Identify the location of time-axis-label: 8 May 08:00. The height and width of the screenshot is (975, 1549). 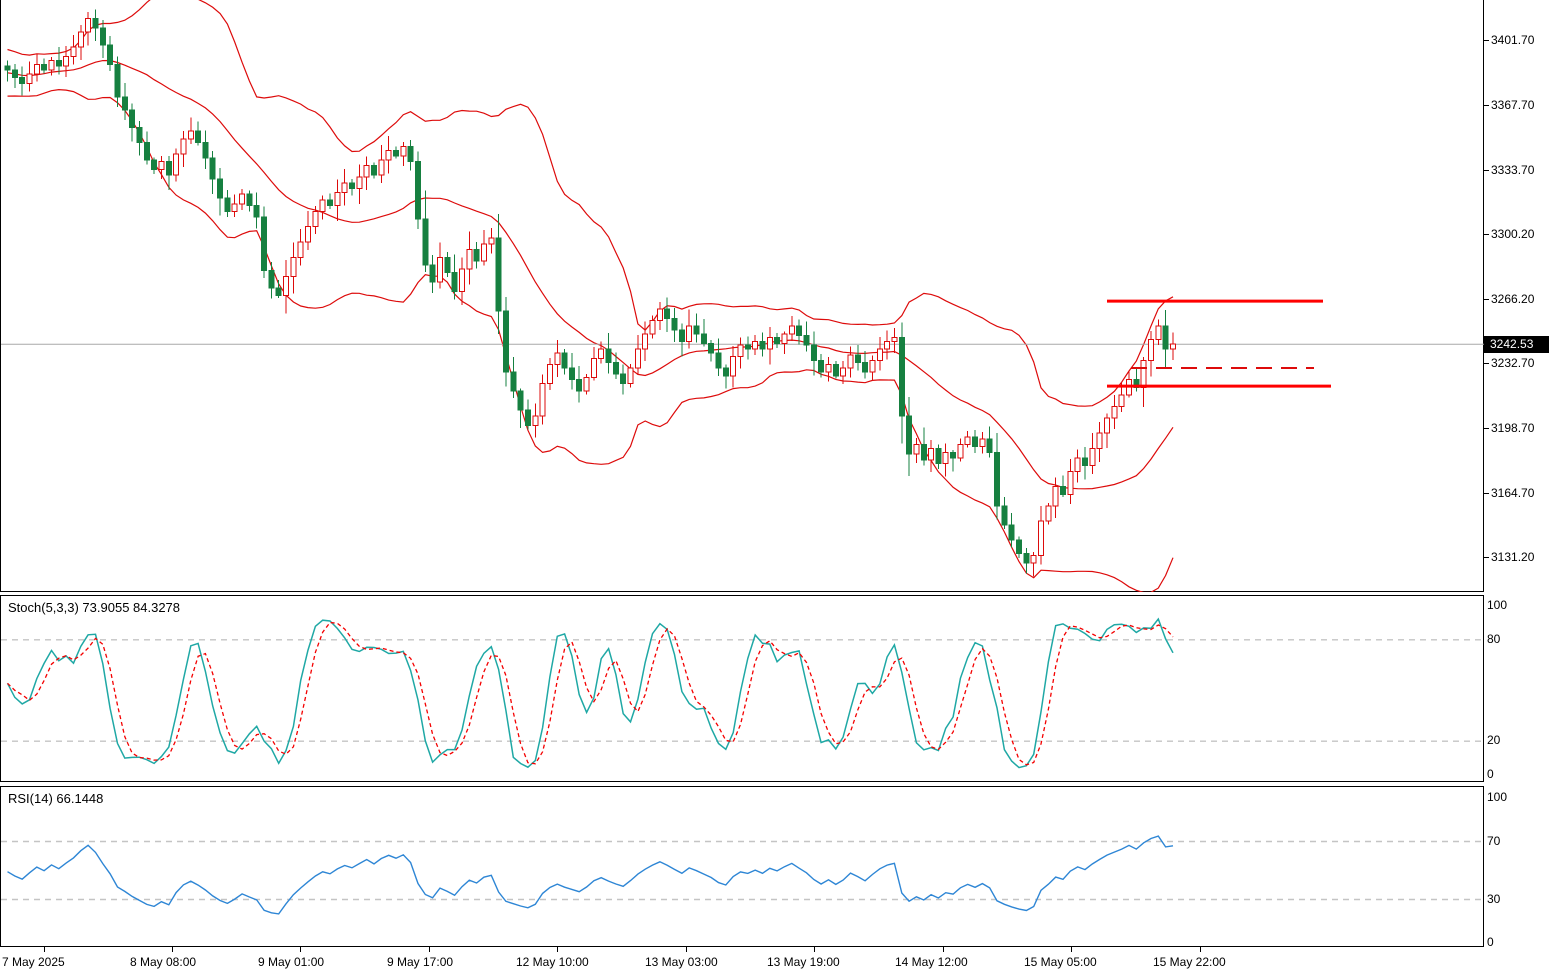
(163, 962).